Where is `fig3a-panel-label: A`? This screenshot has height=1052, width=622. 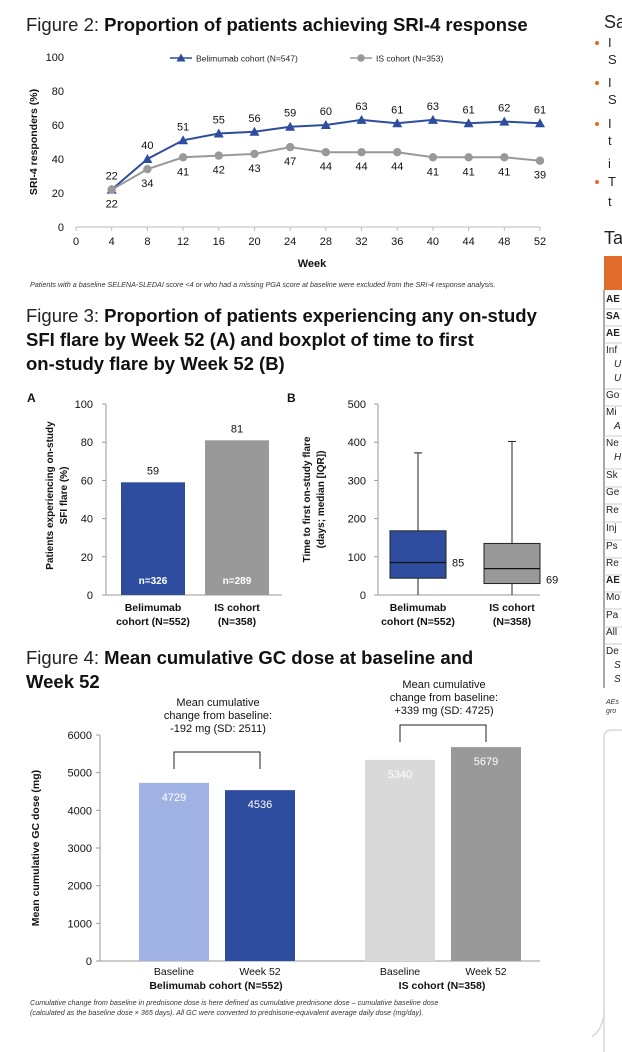 fig3a-panel-label: A is located at coordinates (31, 398).